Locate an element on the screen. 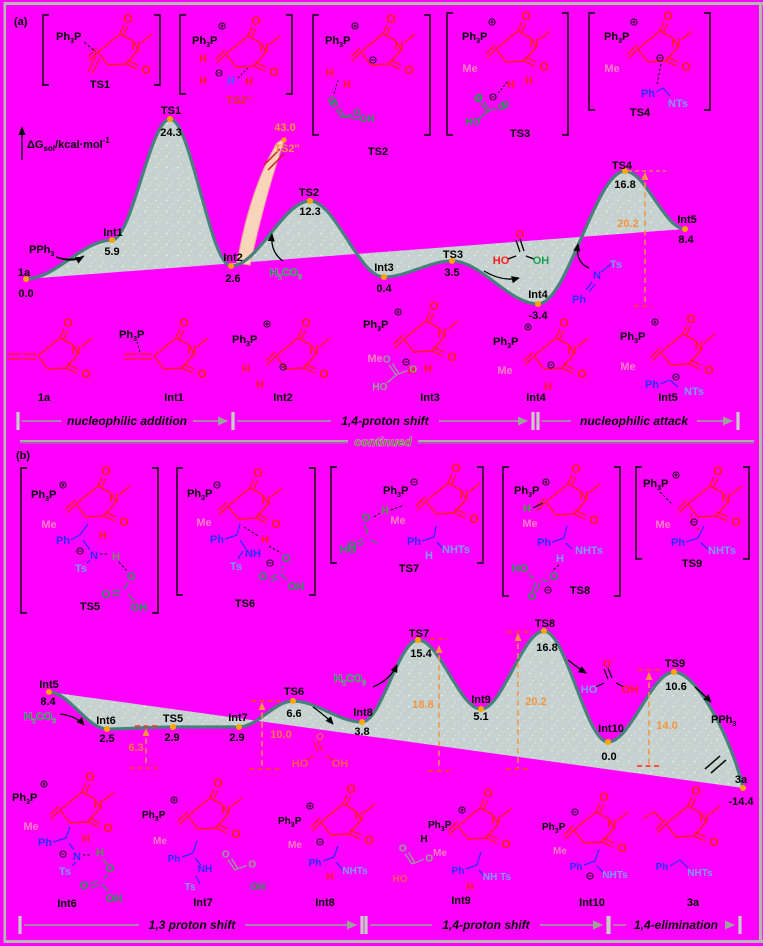 This screenshot has width=763, height=946. svg-text: 15.4 is located at coordinates (421, 654).